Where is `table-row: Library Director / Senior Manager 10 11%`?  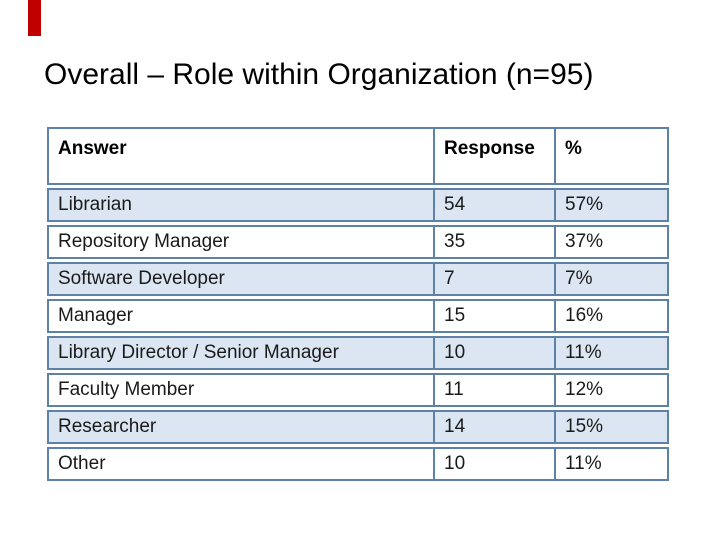 table-row: Library Director / Senior Manager 10 11% is located at coordinates (358, 353).